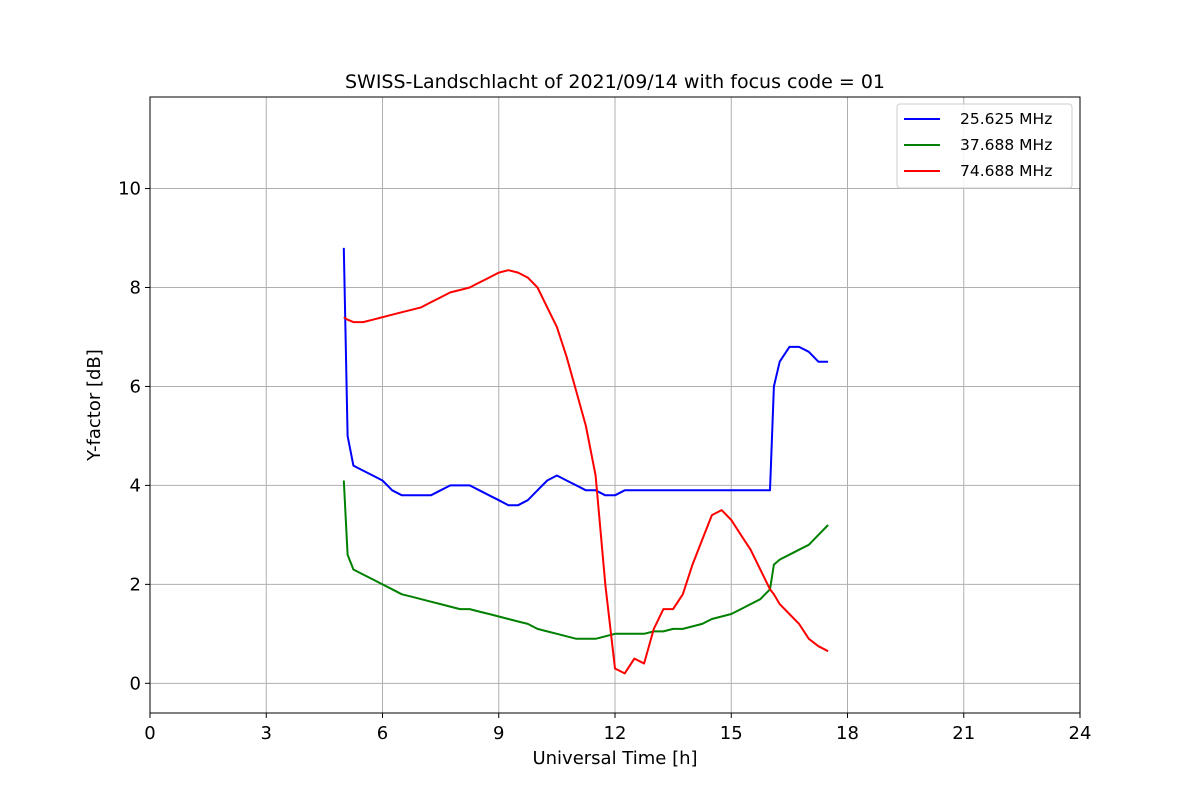 This screenshot has width=1200, height=800. Describe the element at coordinates (615, 733) in the screenshot. I see `x-tick-label: 12` at that location.